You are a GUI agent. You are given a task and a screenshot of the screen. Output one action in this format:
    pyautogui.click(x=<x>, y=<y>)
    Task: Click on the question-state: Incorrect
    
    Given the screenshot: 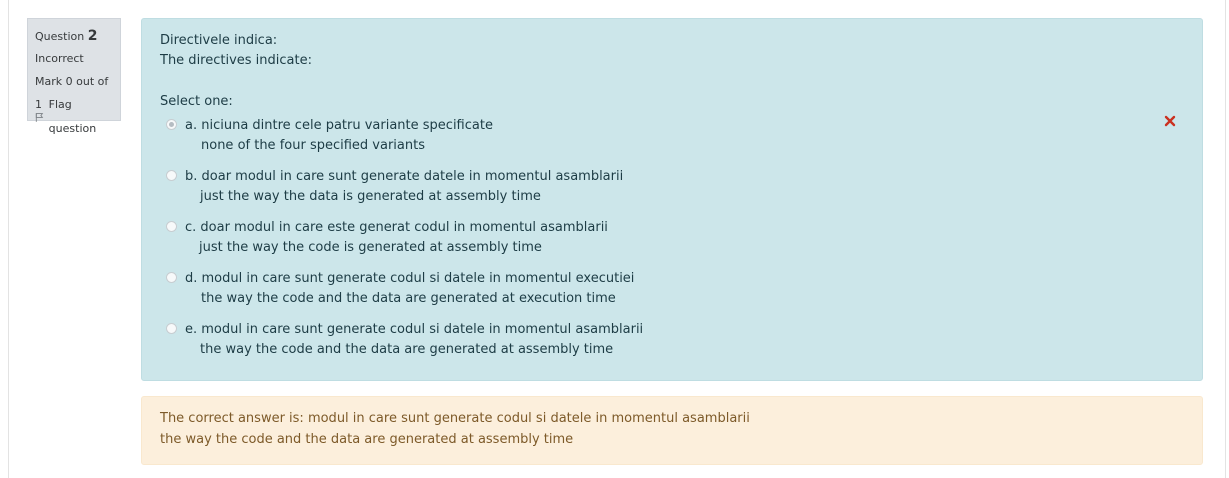 What is the action you would take?
    pyautogui.click(x=59, y=58)
    